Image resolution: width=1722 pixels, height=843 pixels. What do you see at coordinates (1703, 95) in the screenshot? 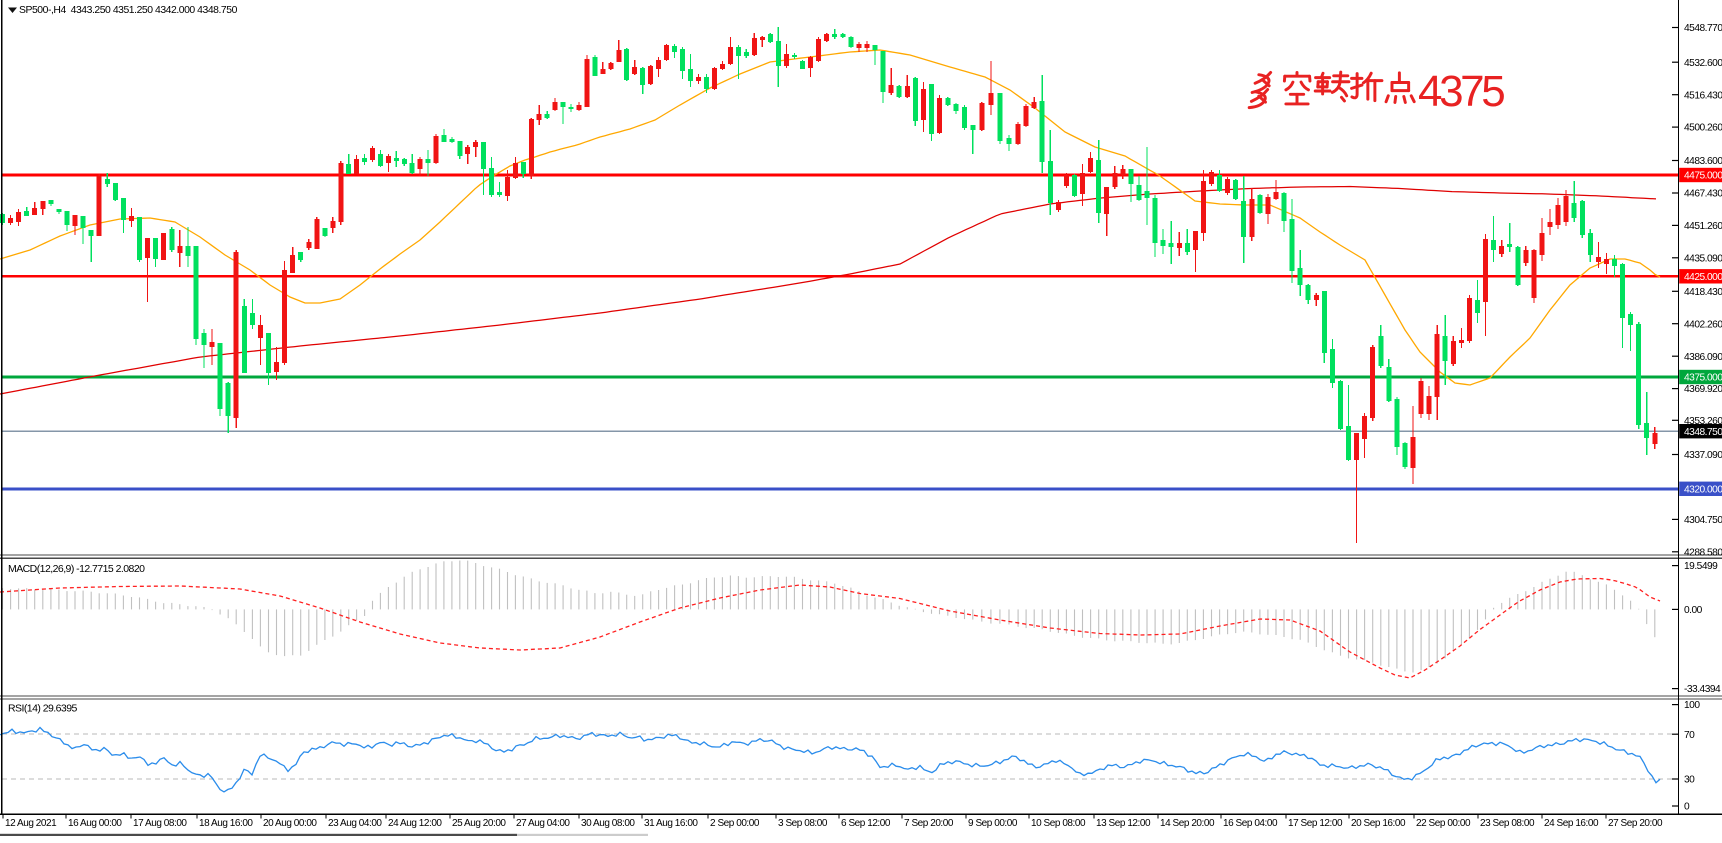
I see `svg-text: 4516.430` at bounding box center [1703, 95].